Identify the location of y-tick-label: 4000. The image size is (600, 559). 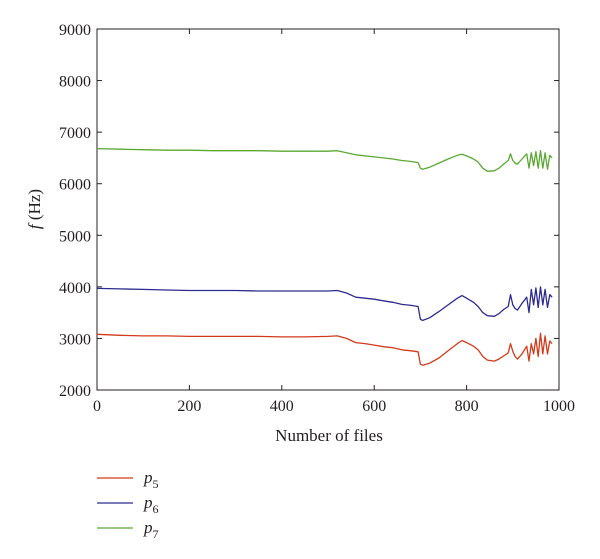
(75, 288).